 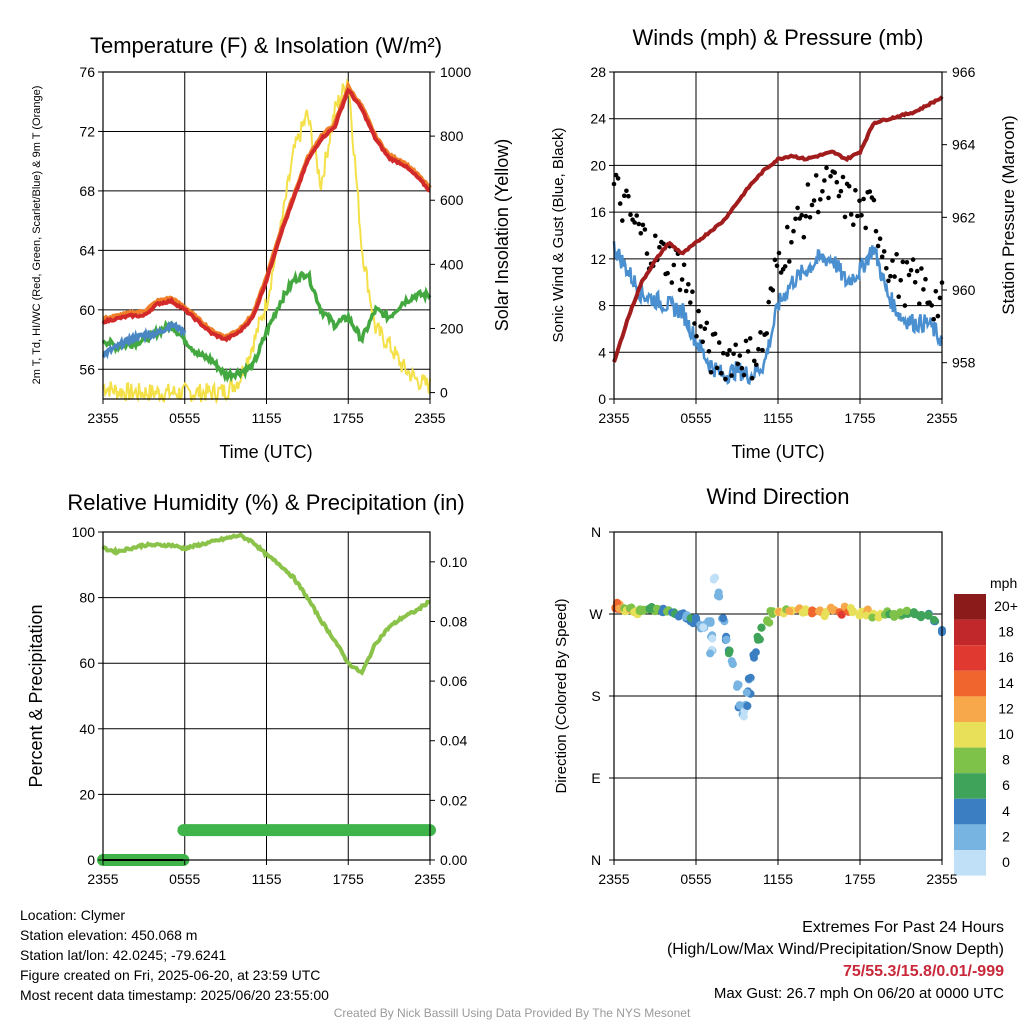 I want to click on insolation-y-tick-label: 200, so click(x=452, y=328).